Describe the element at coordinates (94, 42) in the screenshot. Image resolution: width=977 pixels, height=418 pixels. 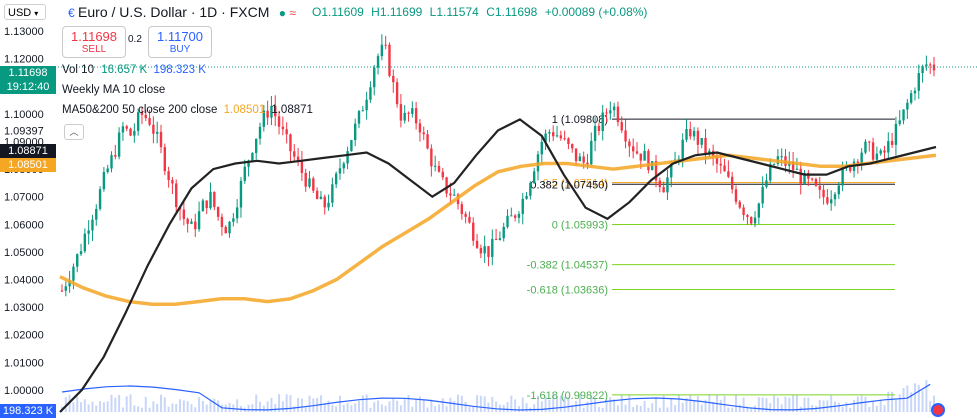
I see `sell-button: 1.11698 SELL` at that location.